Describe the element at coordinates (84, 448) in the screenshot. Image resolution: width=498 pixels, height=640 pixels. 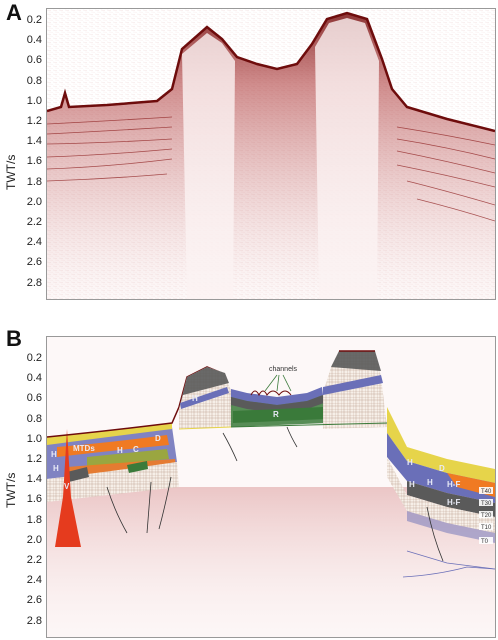
I see `label-mtds: MTDs` at that location.